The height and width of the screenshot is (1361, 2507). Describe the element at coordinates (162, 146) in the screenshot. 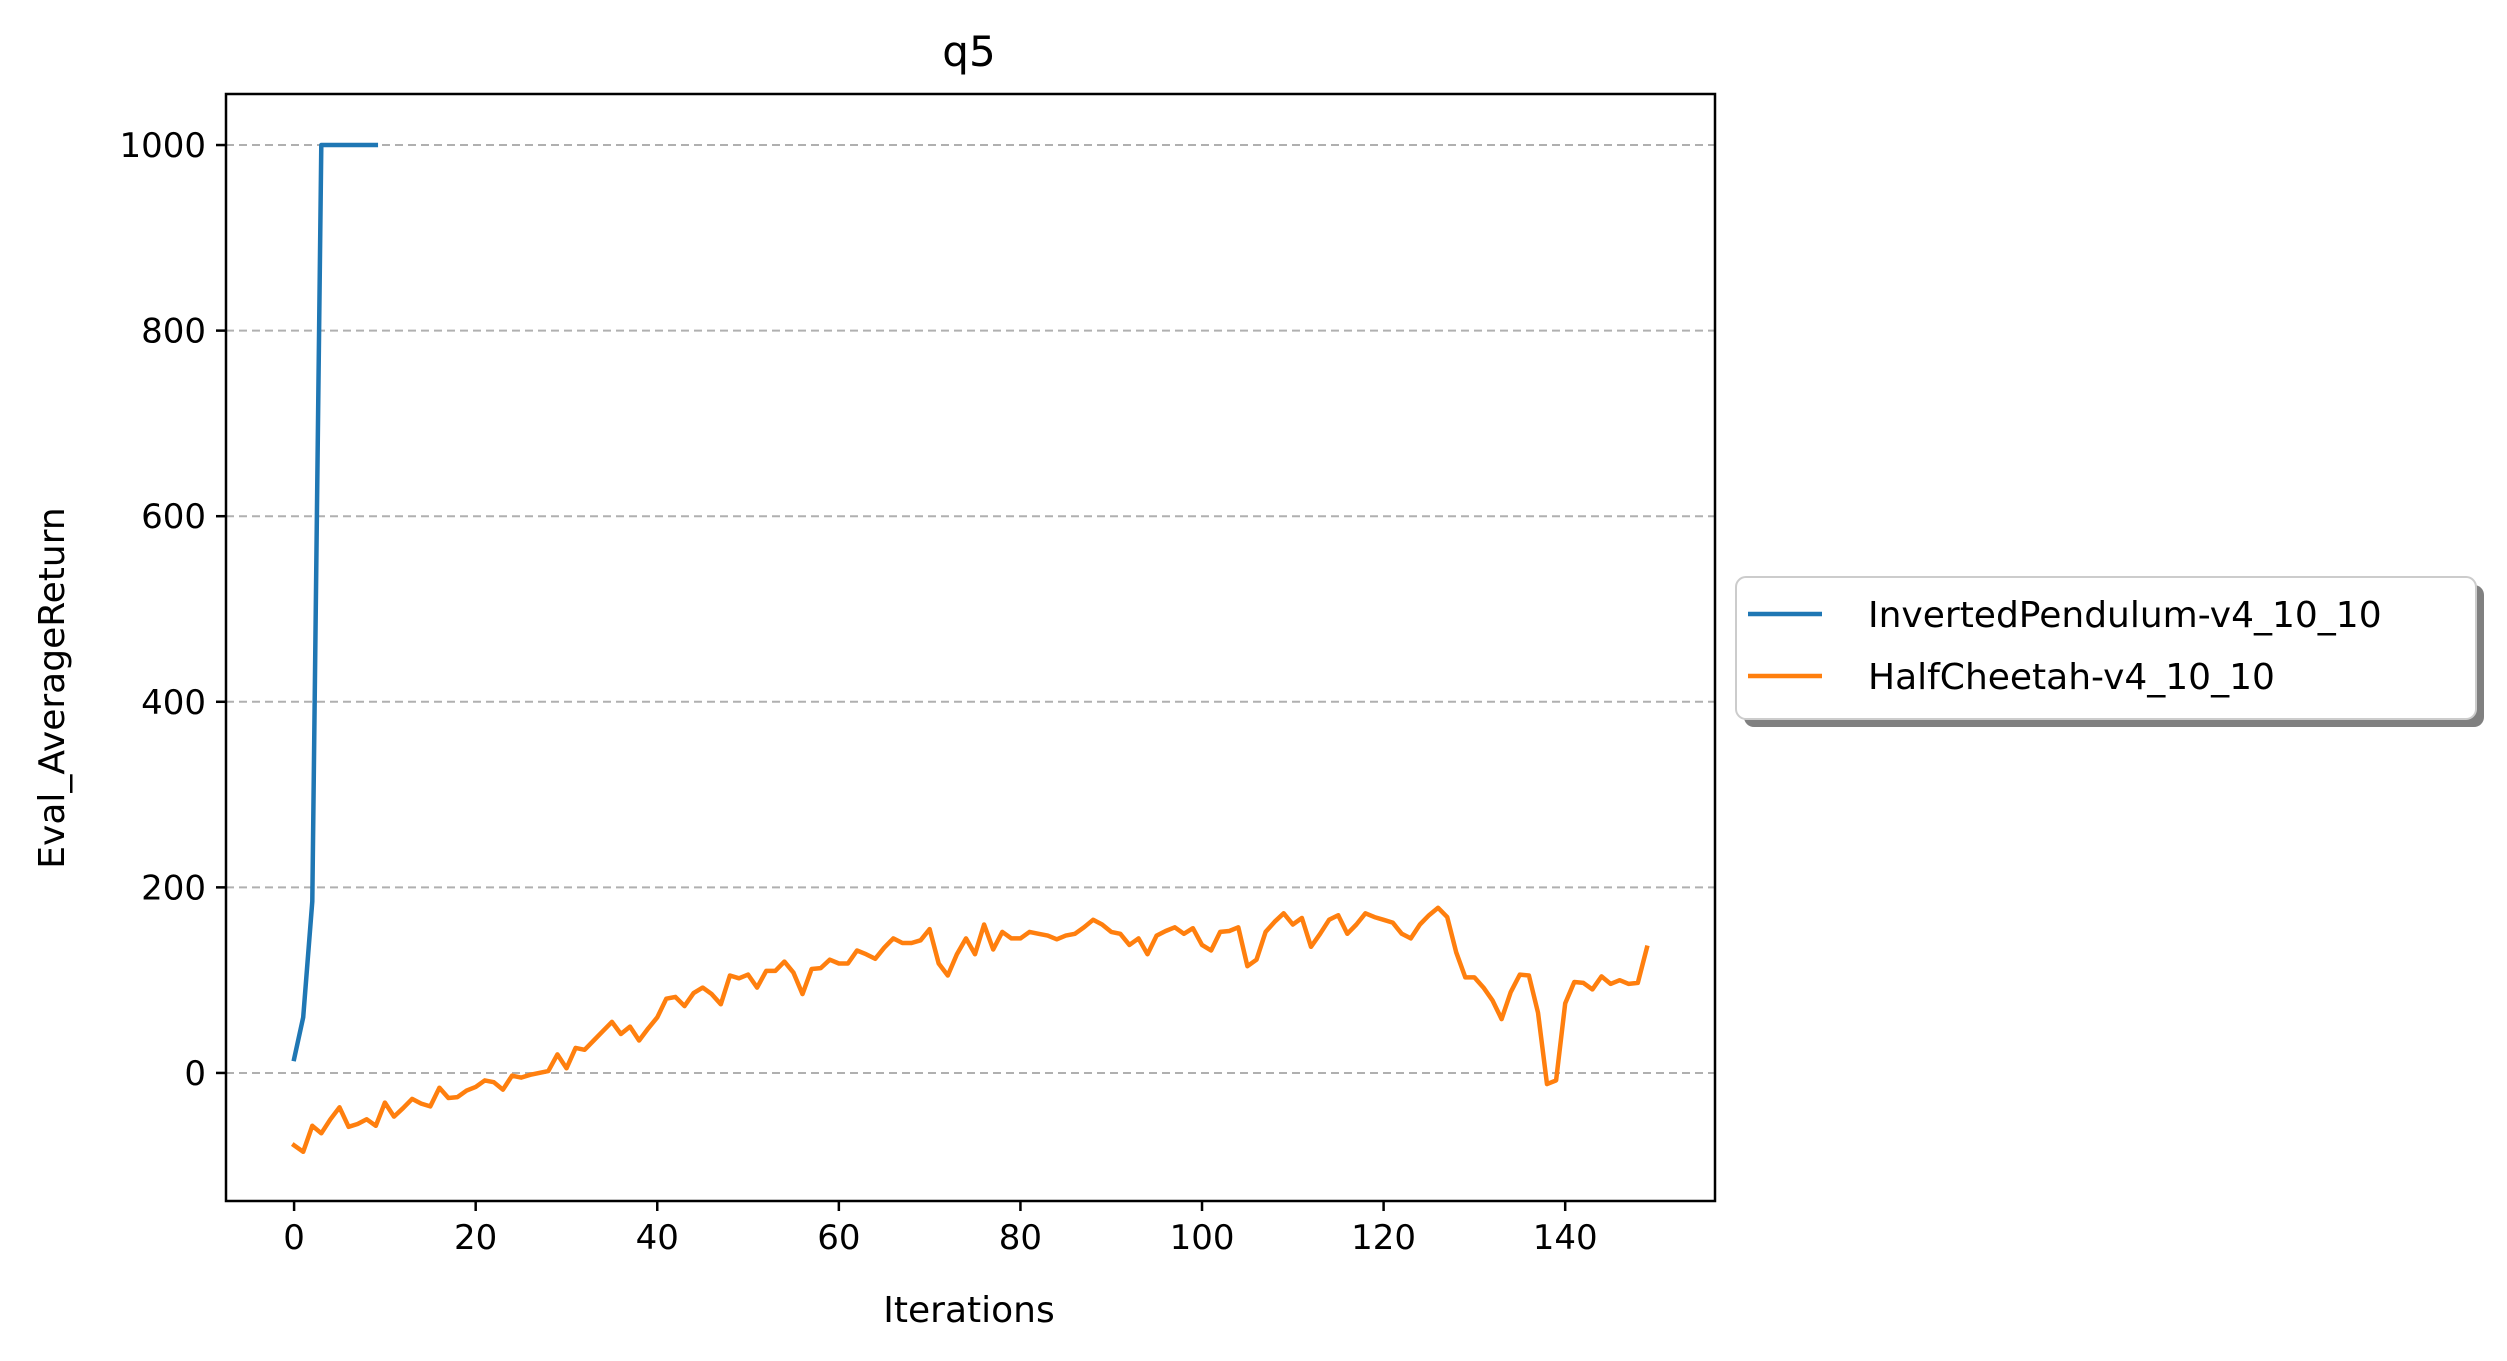

I see `y-tick-label: 1000` at that location.